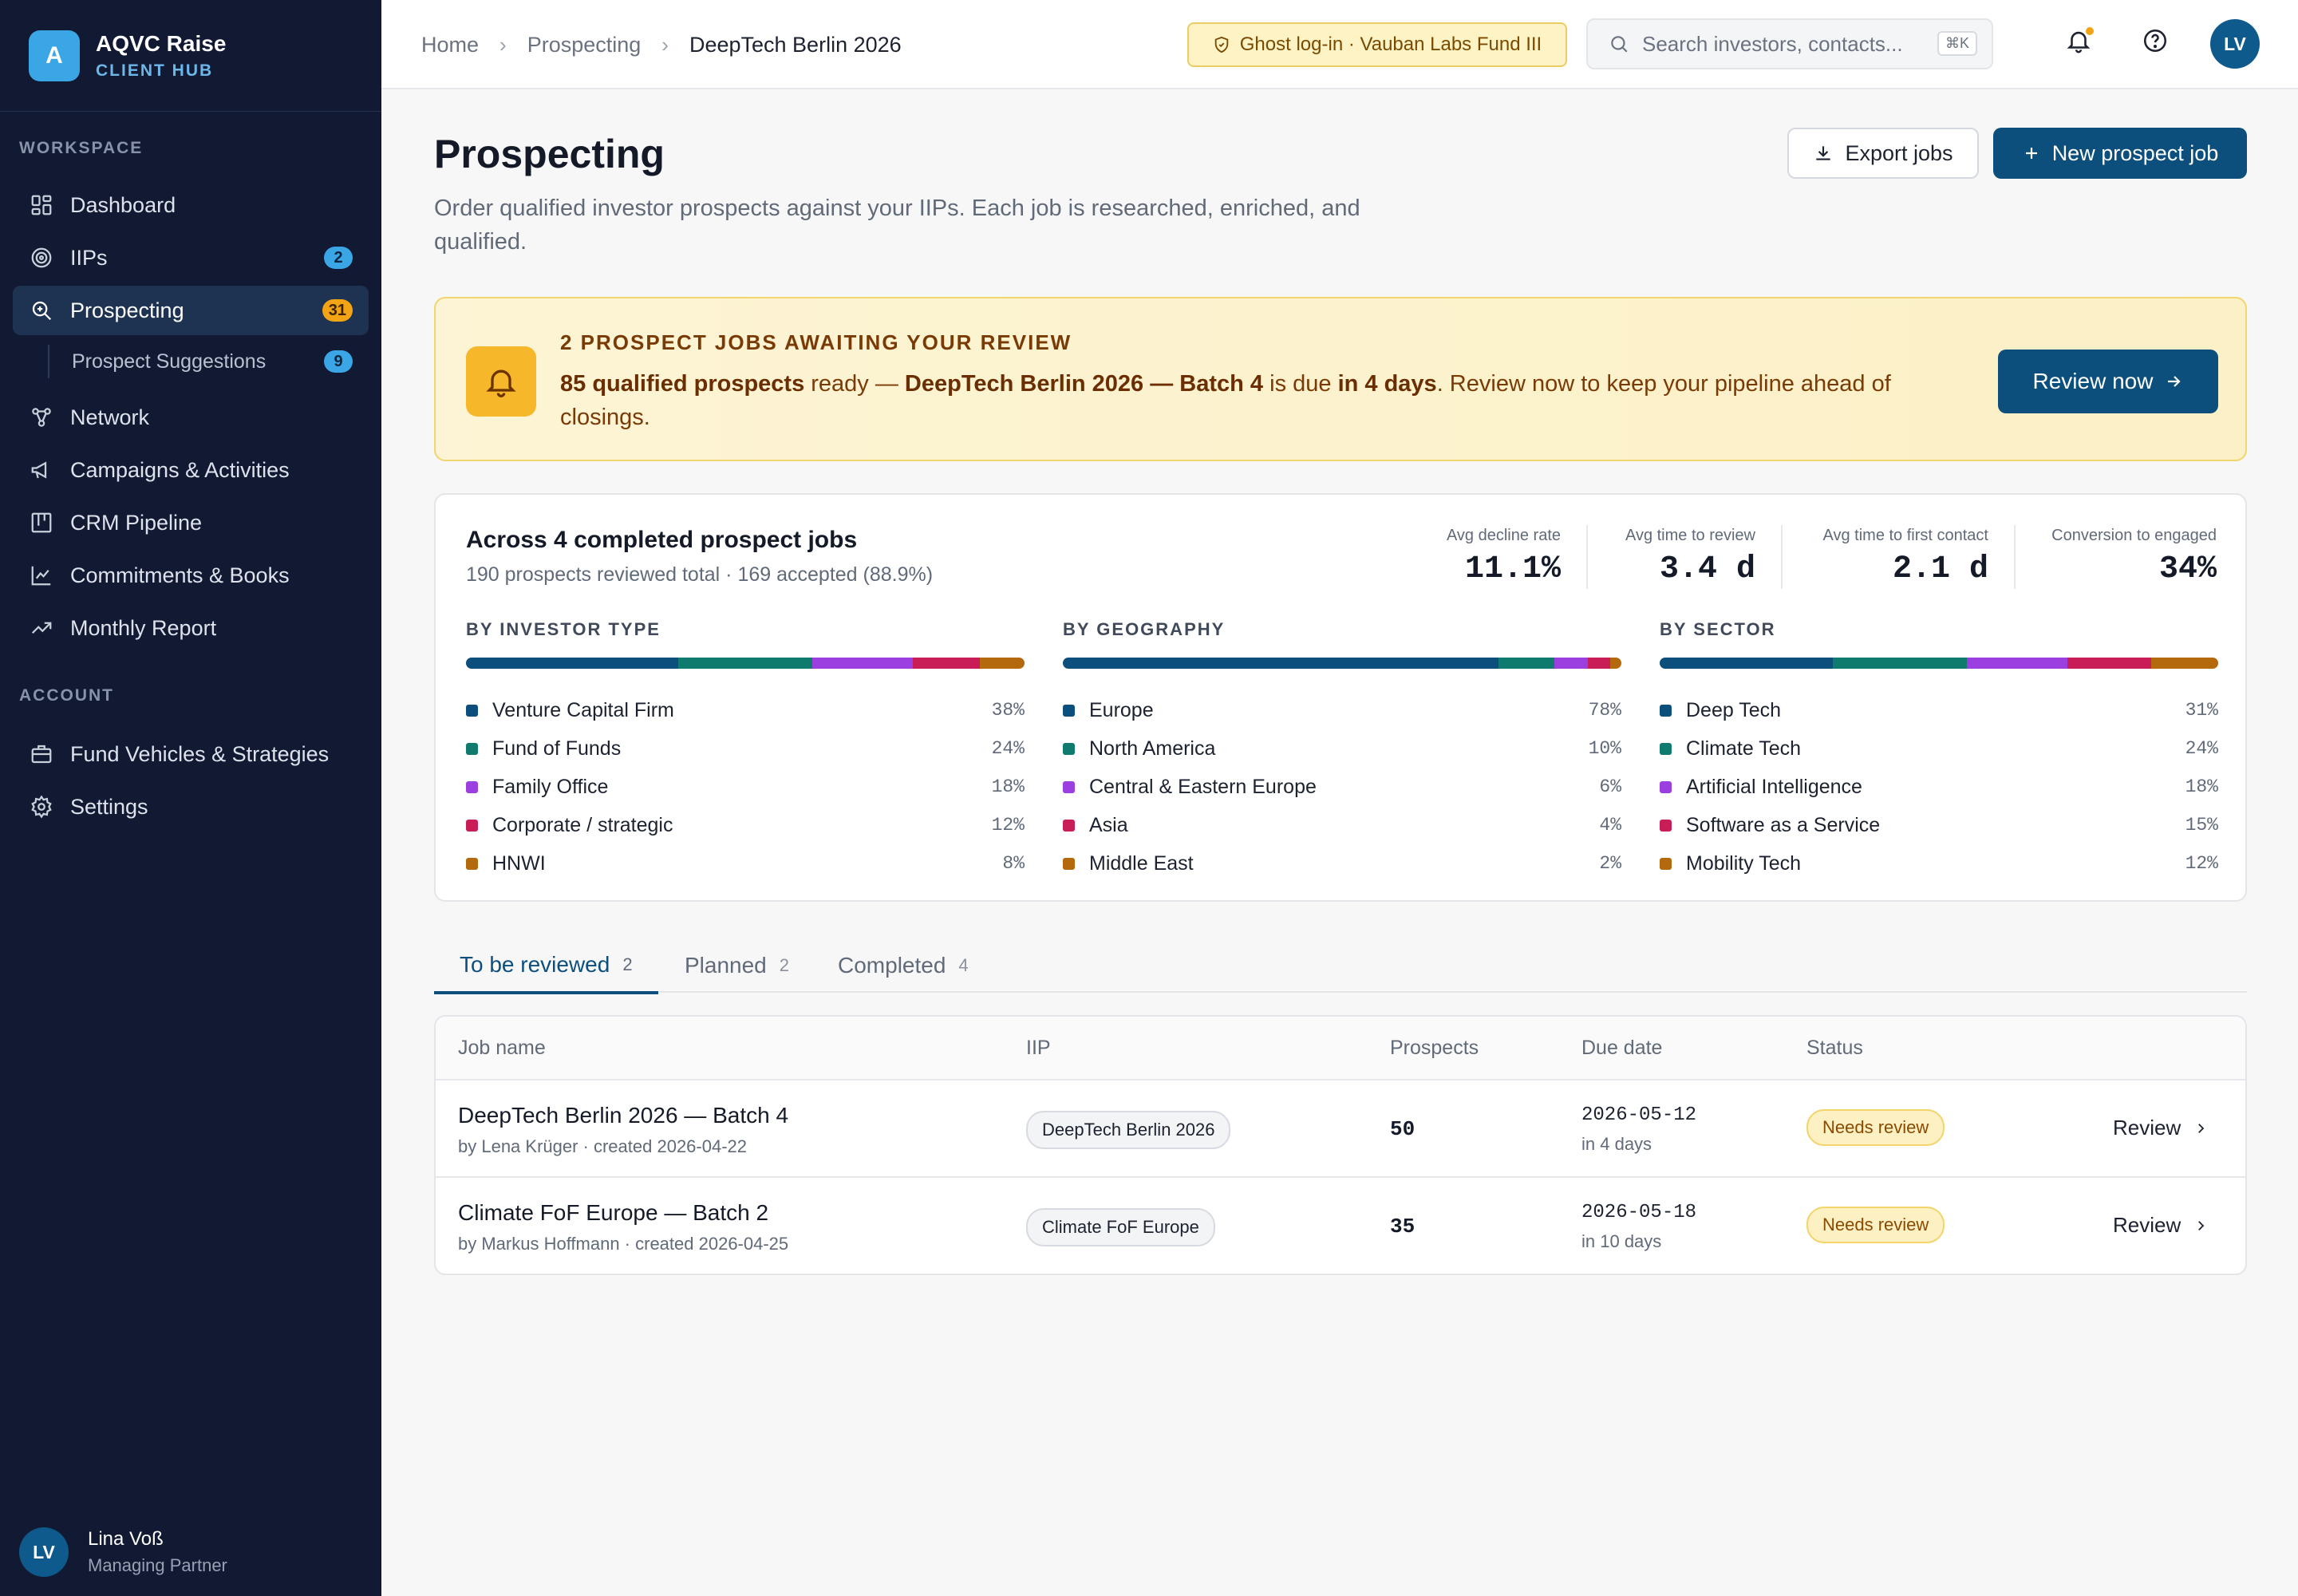 Image resolution: width=2298 pixels, height=1596 pixels. Describe the element at coordinates (583, 709) in the screenshot. I see `legend-label: Venture Capital Firm` at that location.